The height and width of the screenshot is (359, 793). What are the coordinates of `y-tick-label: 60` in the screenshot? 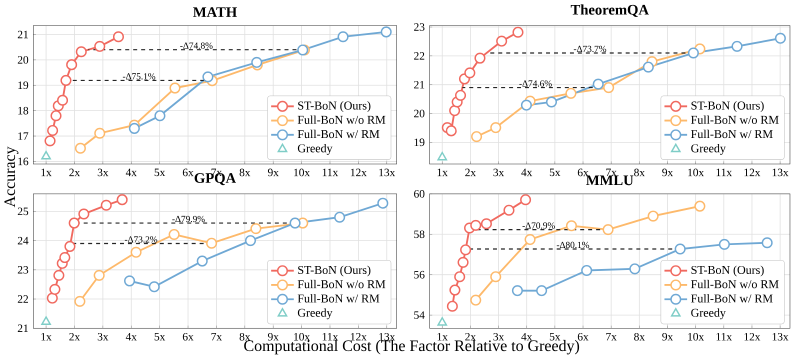 It's located at (419, 194).